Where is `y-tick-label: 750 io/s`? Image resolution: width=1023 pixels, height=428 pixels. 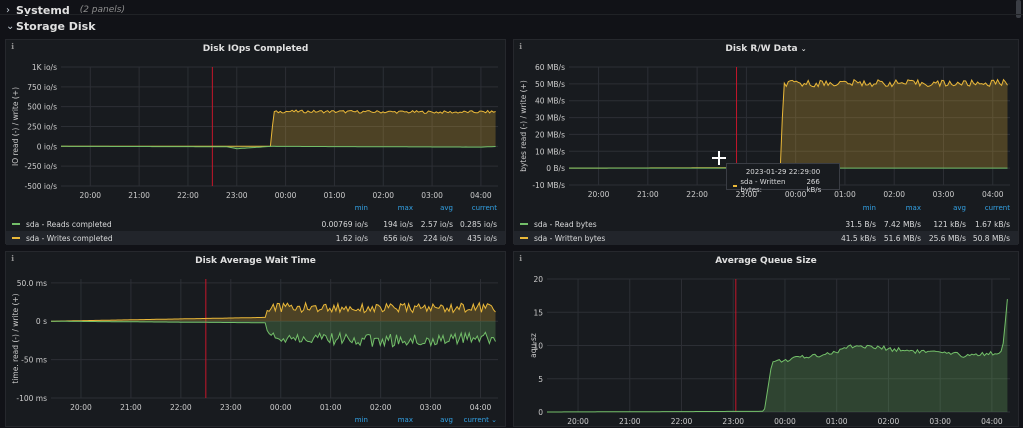
y-tick-label: 750 io/s is located at coordinates (42, 87).